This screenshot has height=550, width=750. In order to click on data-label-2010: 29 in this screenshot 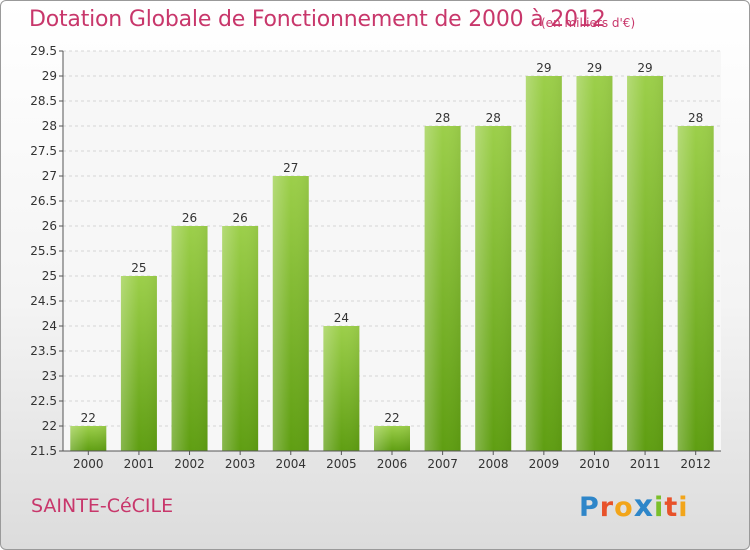, I will do `click(594, 68)`.